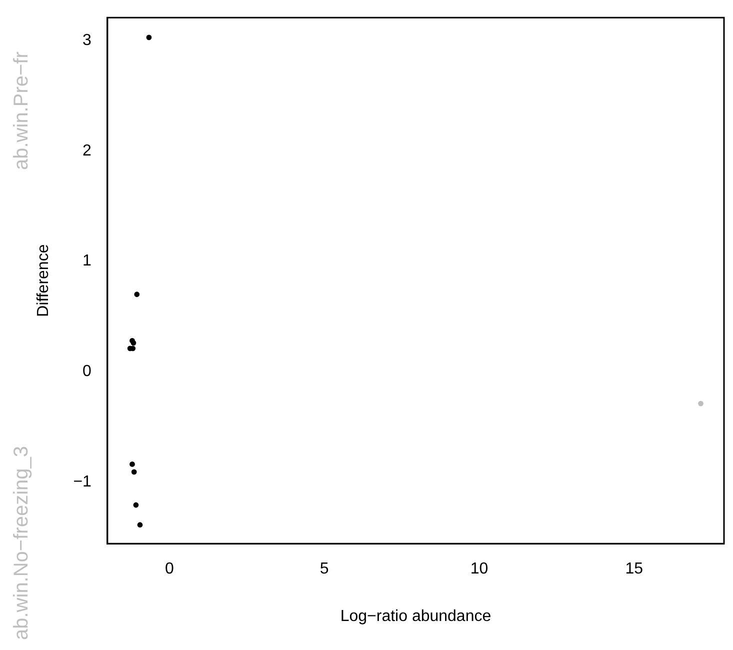 The height and width of the screenshot is (650, 733). What do you see at coordinates (21, 543) in the screenshot?
I see `text: ab.win.No−freezing_3` at bounding box center [21, 543].